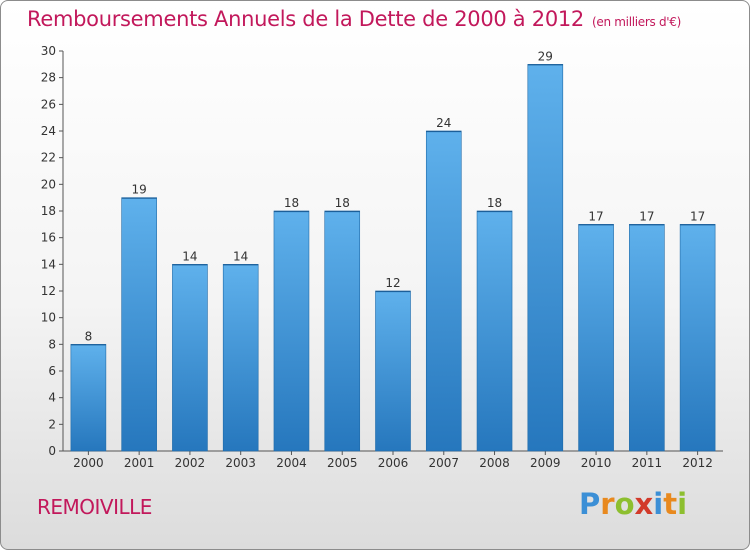 The image size is (750, 550). I want to click on logo-letter: o, so click(624, 504).